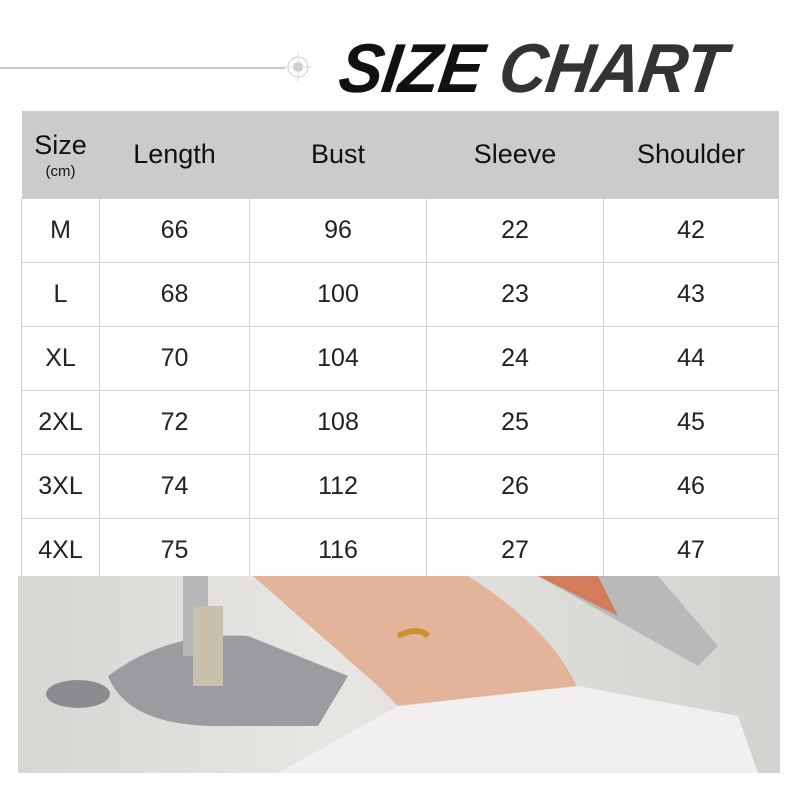  What do you see at coordinates (142, 68) in the screenshot?
I see `decorative-line` at bounding box center [142, 68].